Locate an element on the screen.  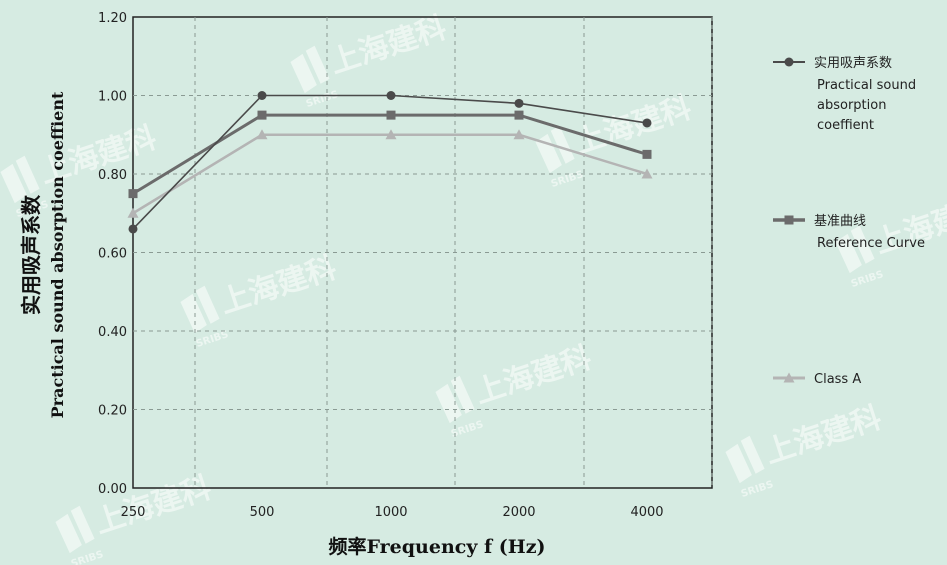
y-tick-label: 0.60 is located at coordinates (112, 254).